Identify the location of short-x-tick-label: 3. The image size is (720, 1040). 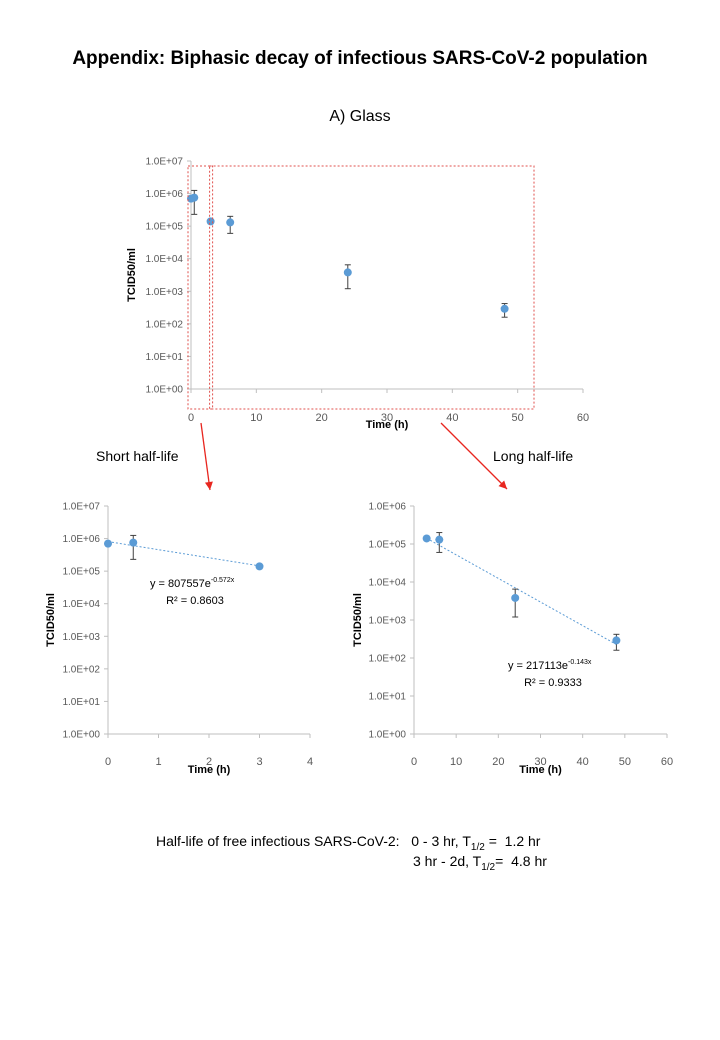
(259, 762).